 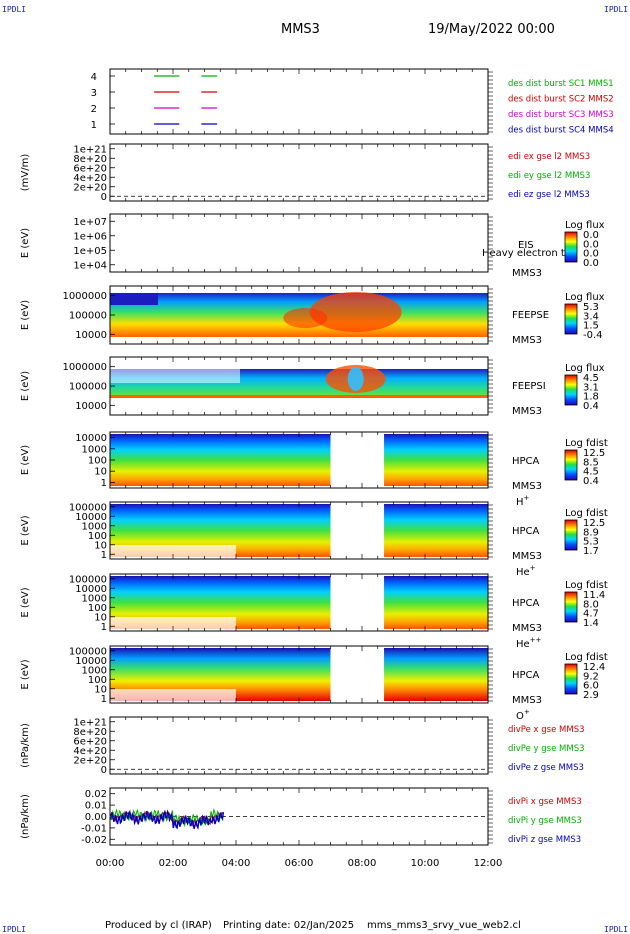 What do you see at coordinates (96, 817) in the screenshot?
I see `divpi-ytick-label: 0.00` at bounding box center [96, 817].